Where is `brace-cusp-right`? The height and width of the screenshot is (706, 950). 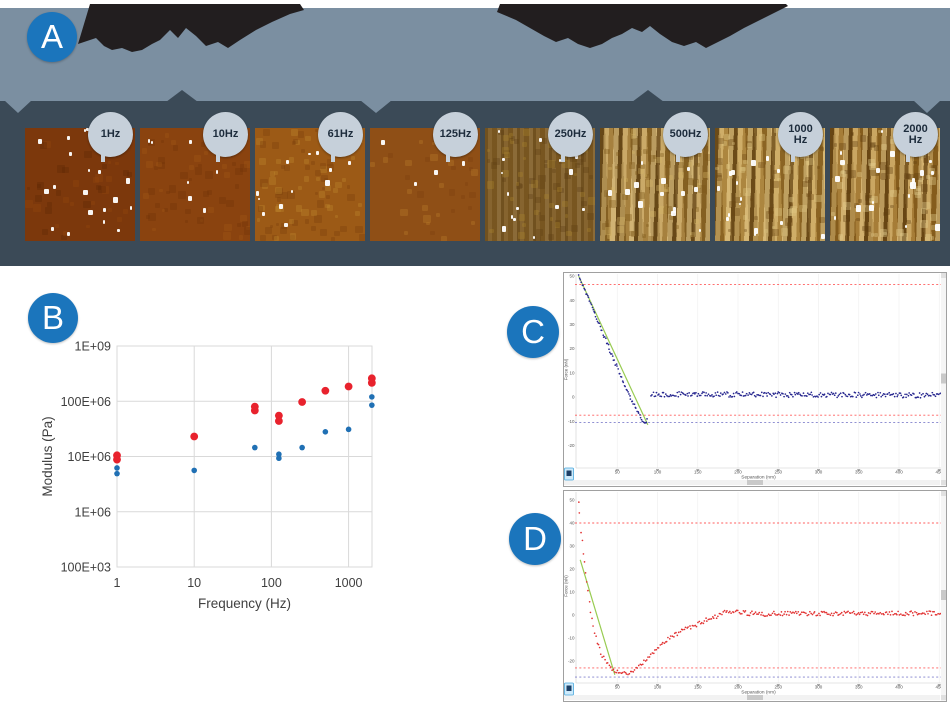 brace-cusp-right is located at coordinates (648, 96).